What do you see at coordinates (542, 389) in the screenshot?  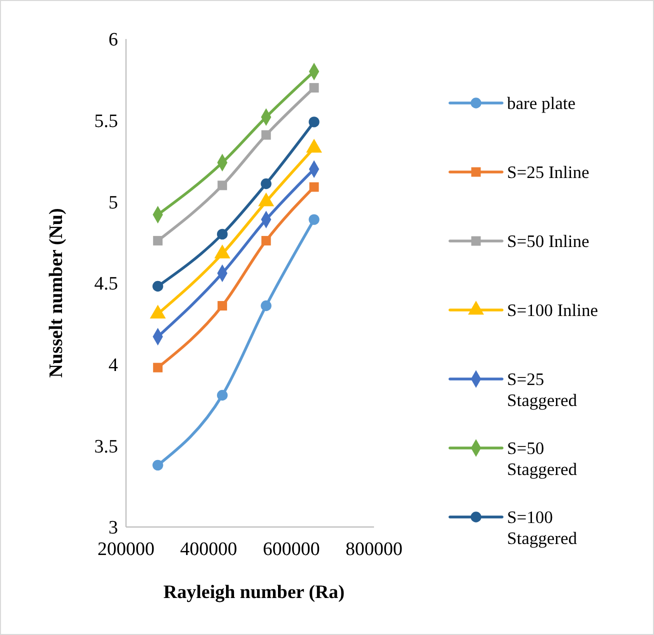 I see `legend-label: S=25 Staggered` at bounding box center [542, 389].